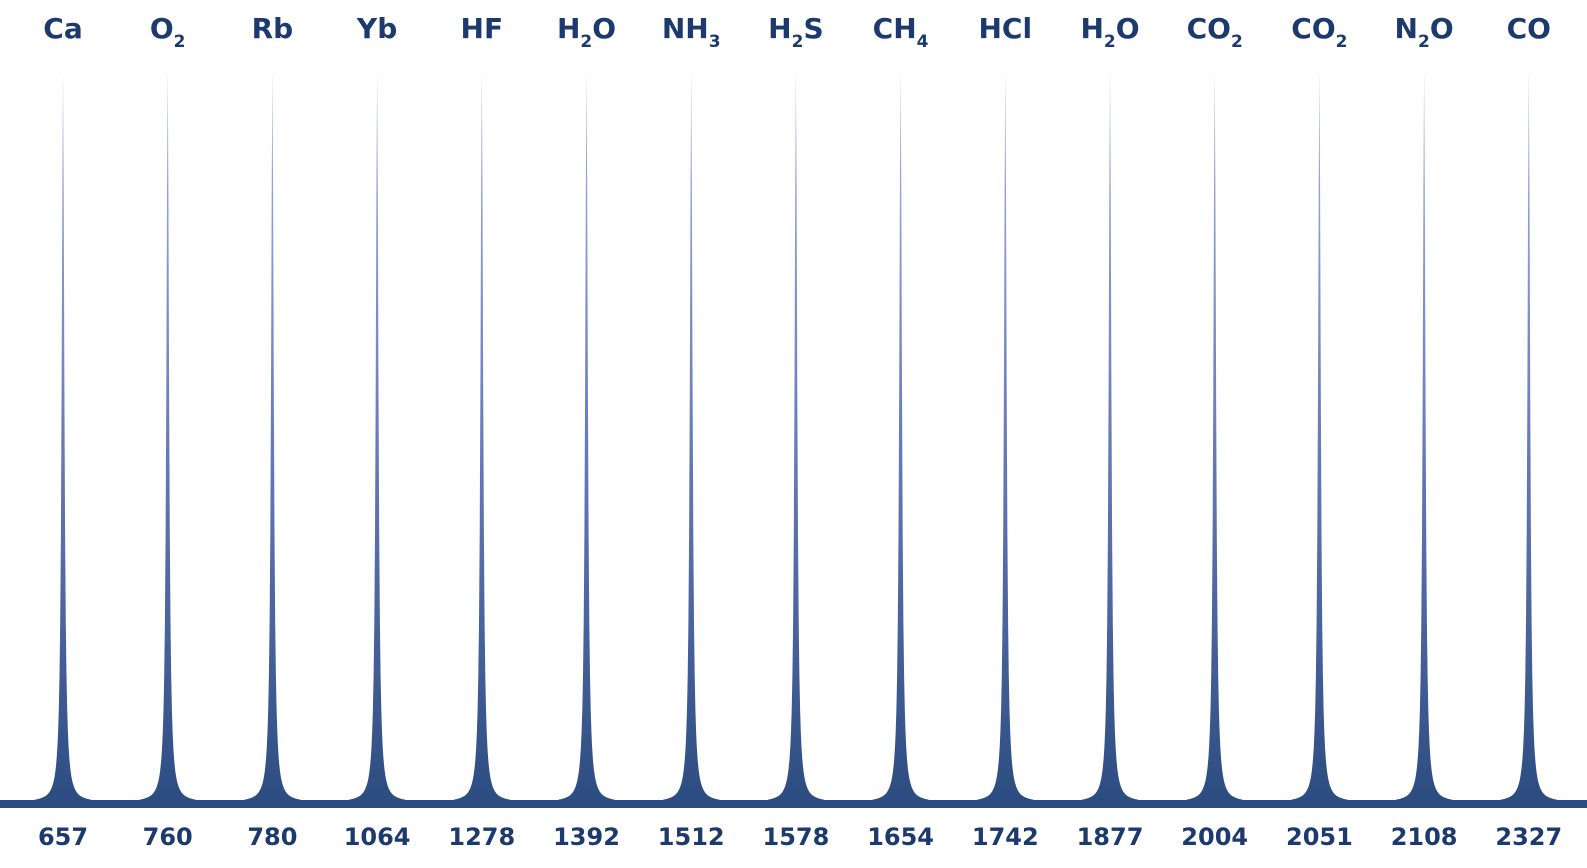  I want to click on species-text: HF, so click(482, 28).